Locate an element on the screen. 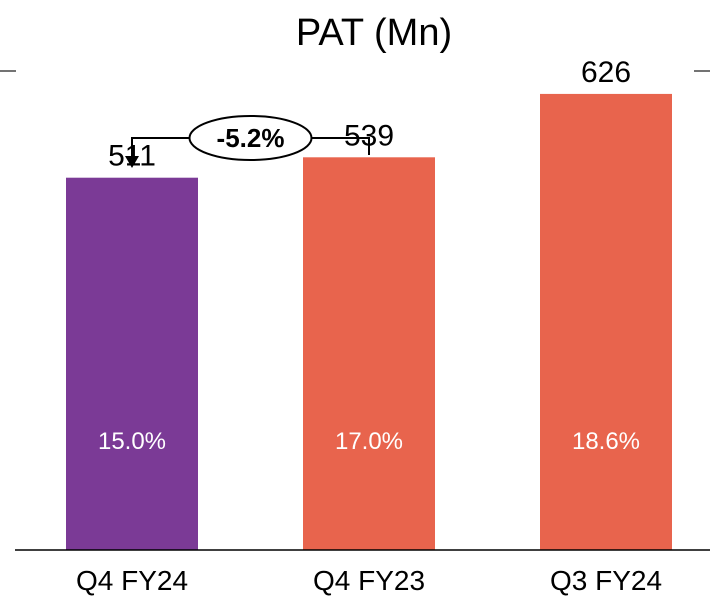  change-oval is located at coordinates (250, 138).